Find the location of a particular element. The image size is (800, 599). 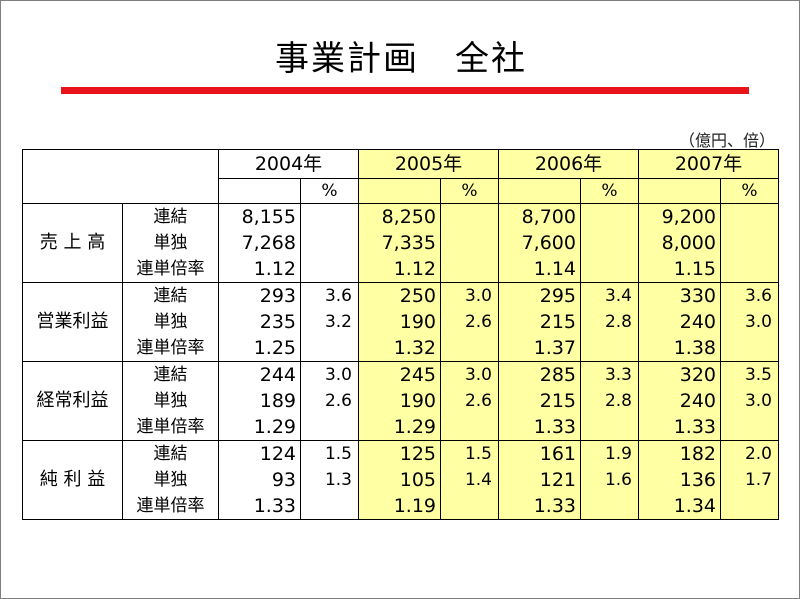

pct-cell: 1.9 is located at coordinates (609, 453).